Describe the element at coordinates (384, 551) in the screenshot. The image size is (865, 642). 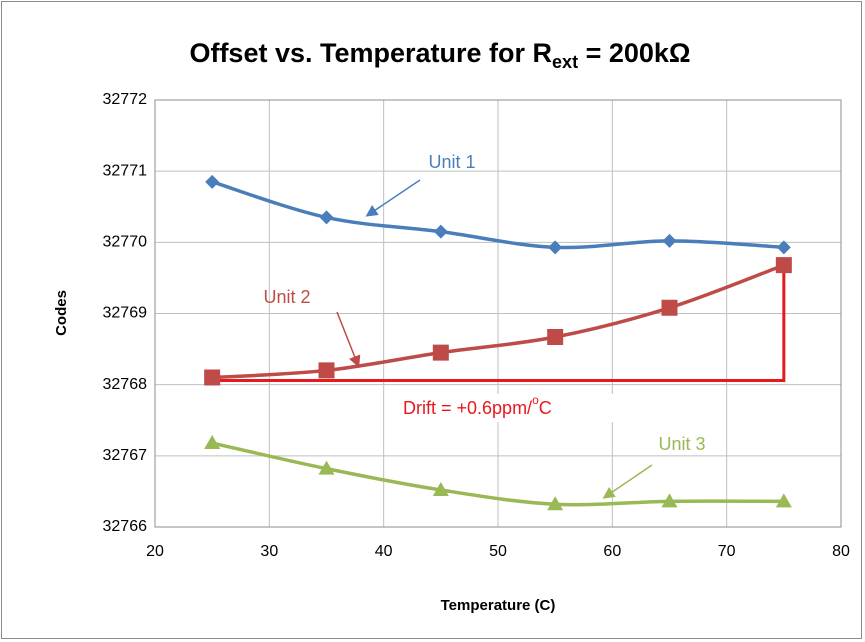
I see `x-tick-label: 40` at that location.